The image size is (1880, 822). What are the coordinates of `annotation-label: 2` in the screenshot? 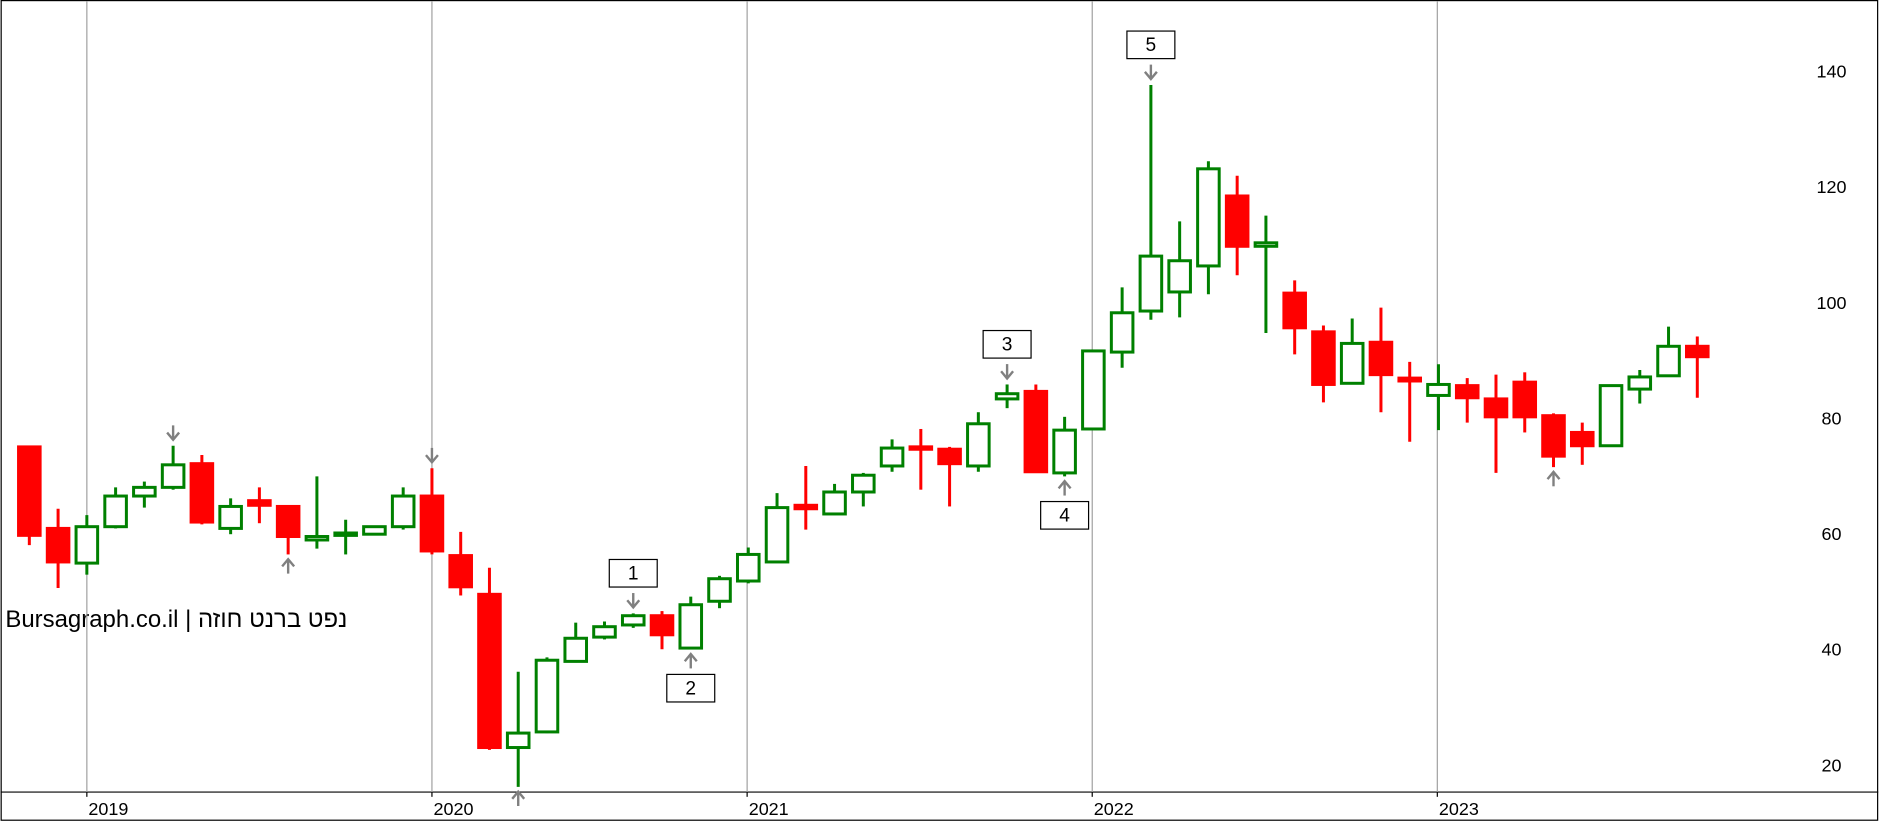 It's located at (690, 688).